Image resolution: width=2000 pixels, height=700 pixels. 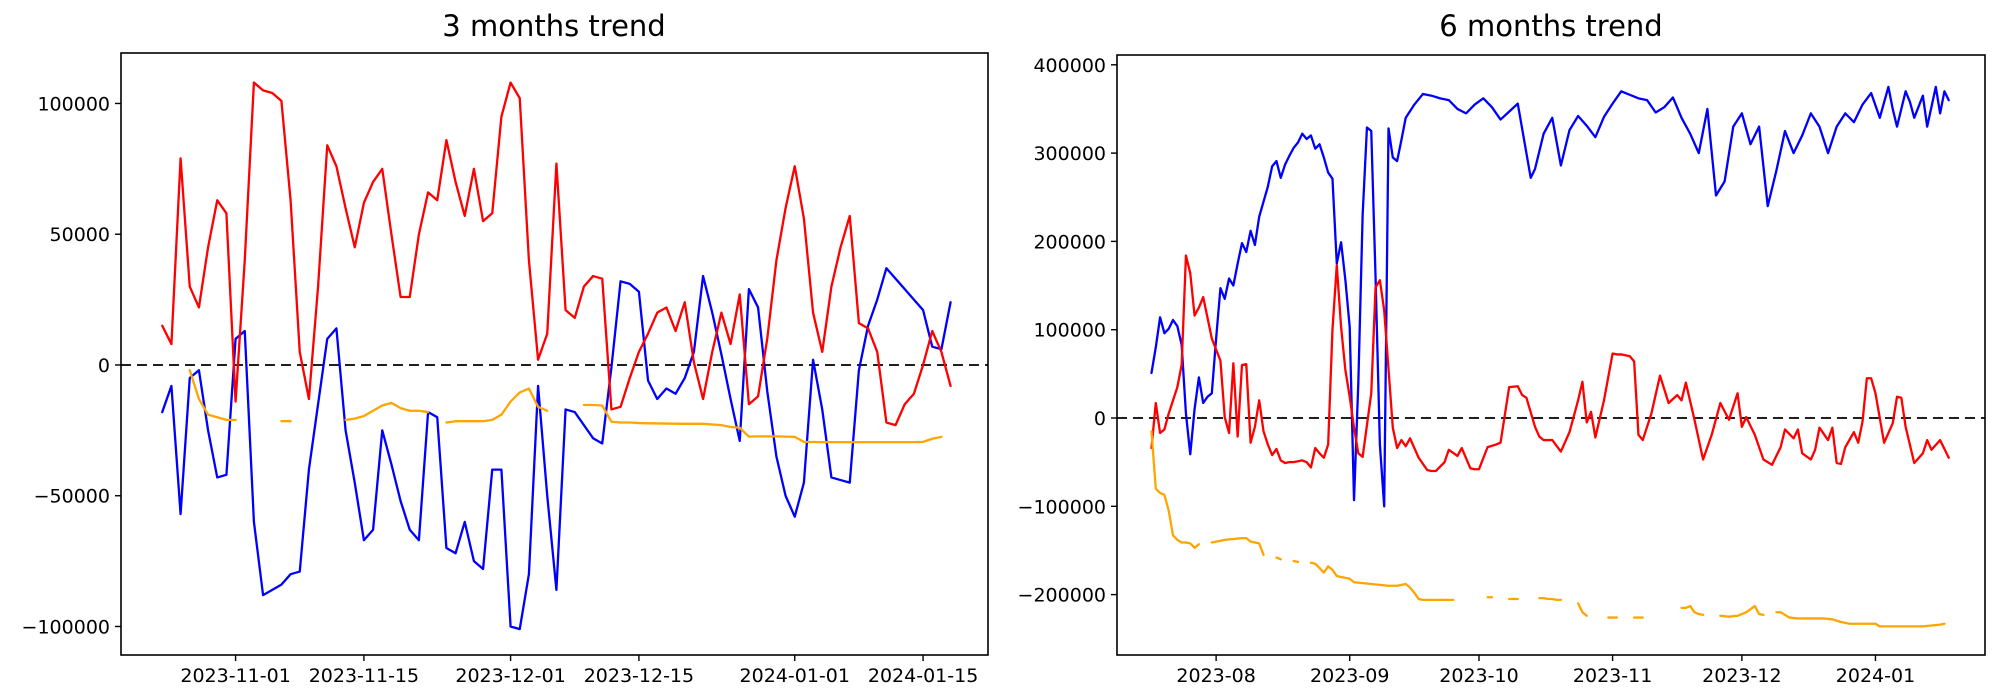 What do you see at coordinates (1069, 66) in the screenshot?
I see `y-tick-label: 400000` at bounding box center [1069, 66].